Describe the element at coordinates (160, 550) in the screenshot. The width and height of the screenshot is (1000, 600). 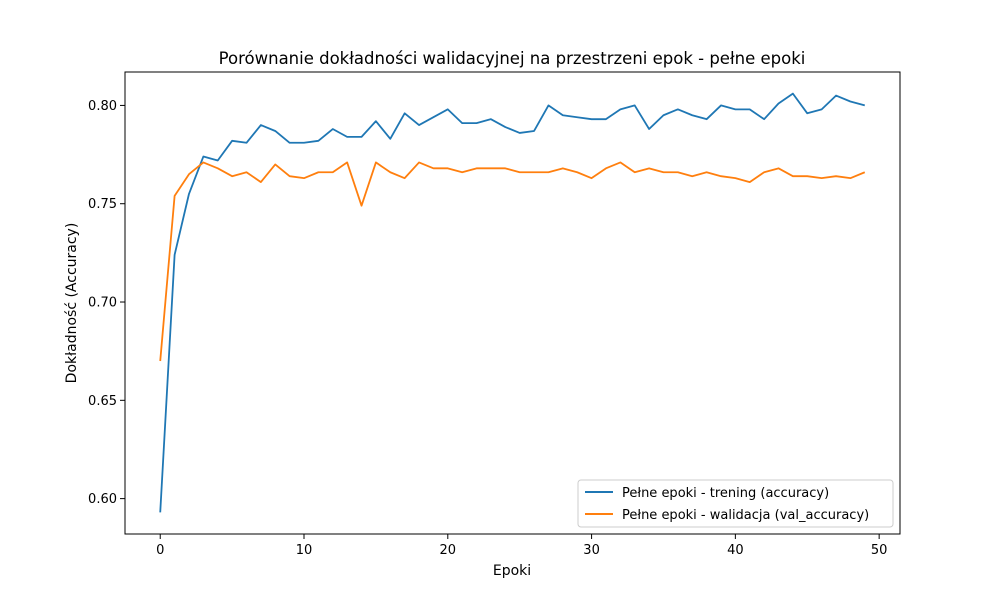
I see `x-tick-label: 0` at that location.